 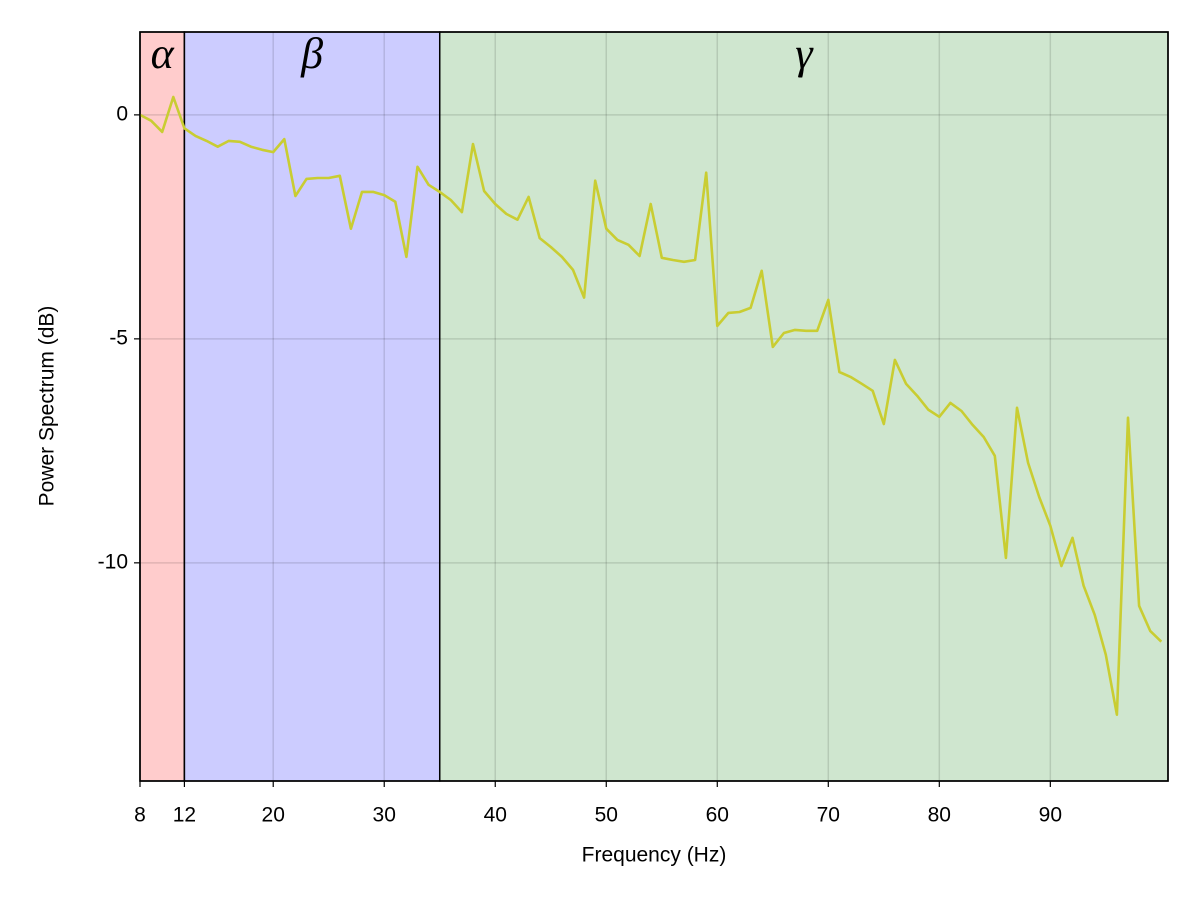 What do you see at coordinates (311, 53) in the screenshot?
I see `band-label: β` at bounding box center [311, 53].